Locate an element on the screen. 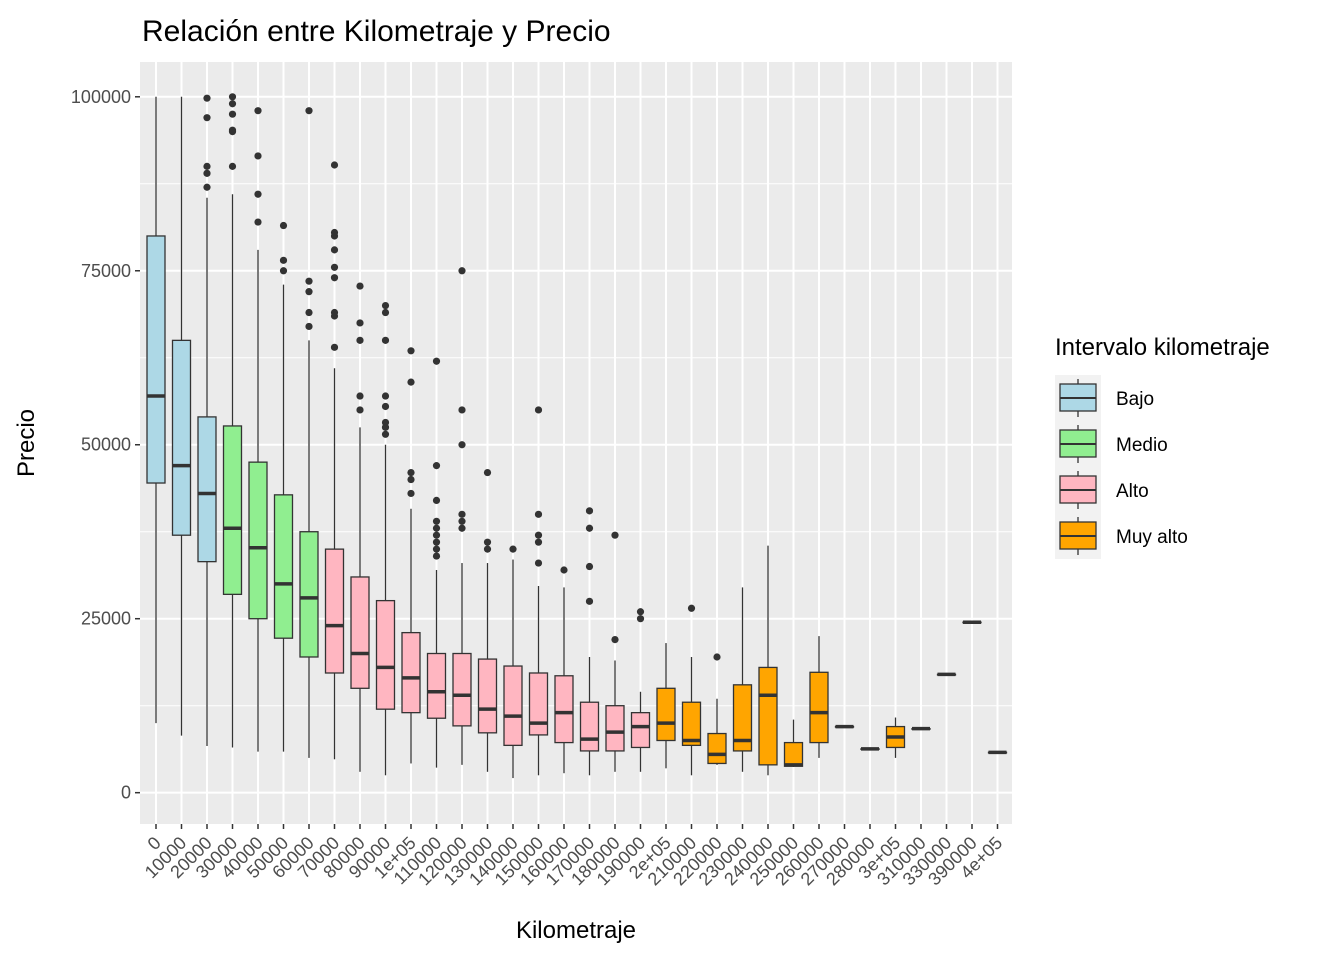  legend-label: Alto is located at coordinates (1132, 491).